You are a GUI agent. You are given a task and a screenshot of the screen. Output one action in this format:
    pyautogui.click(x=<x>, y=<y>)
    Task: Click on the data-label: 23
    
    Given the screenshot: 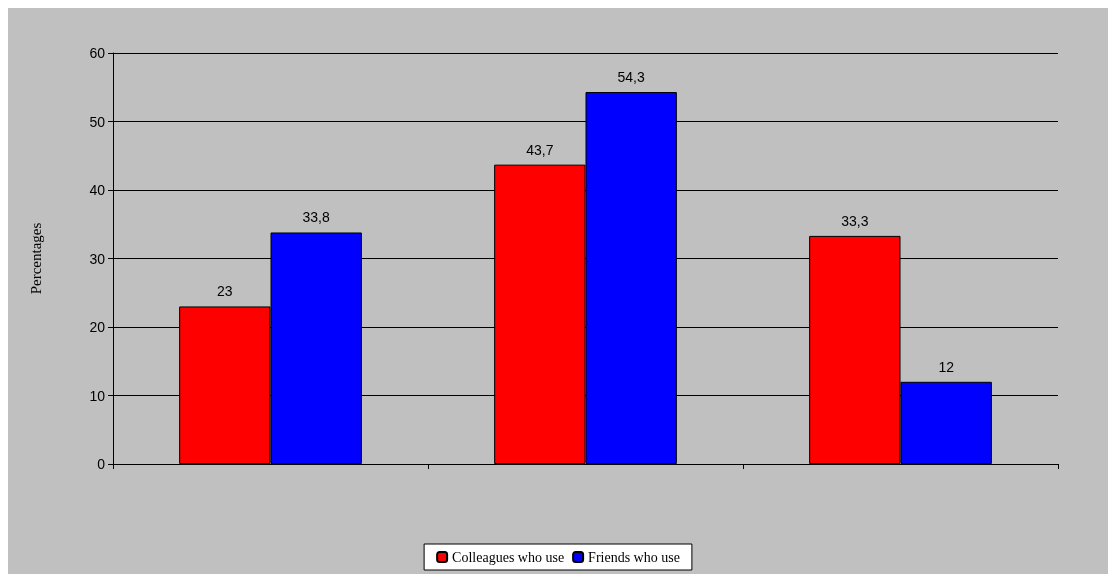 What is the action you would take?
    pyautogui.click(x=225, y=291)
    